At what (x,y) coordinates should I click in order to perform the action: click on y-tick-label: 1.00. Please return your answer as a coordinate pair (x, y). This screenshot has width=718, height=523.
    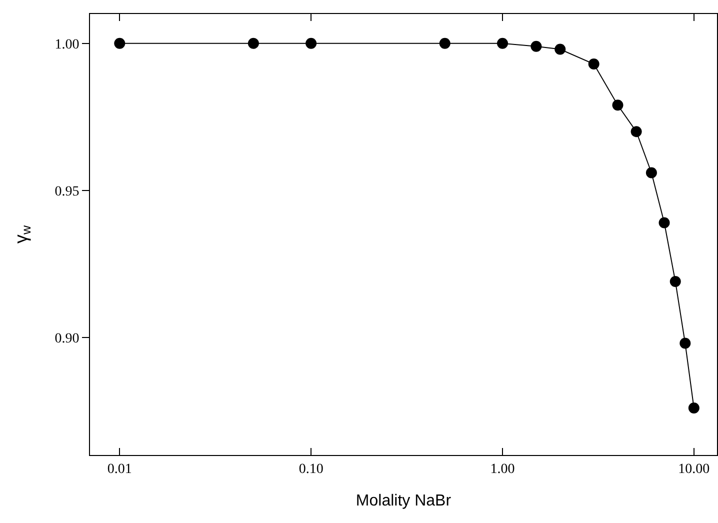
    Looking at the image, I should click on (67, 44).